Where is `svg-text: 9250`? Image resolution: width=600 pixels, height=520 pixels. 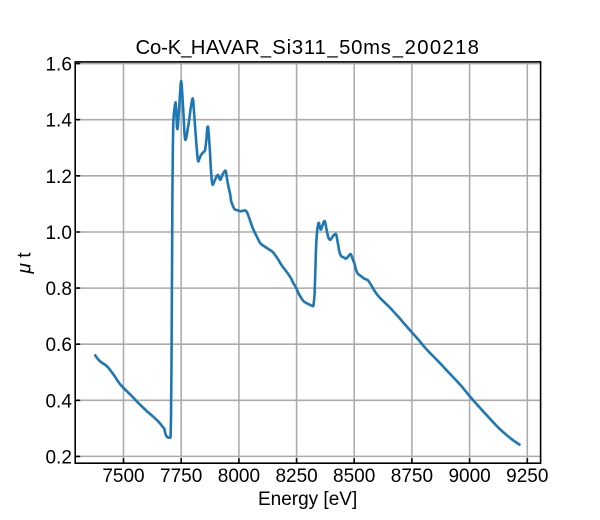 svg-text: 9250 is located at coordinates (527, 476).